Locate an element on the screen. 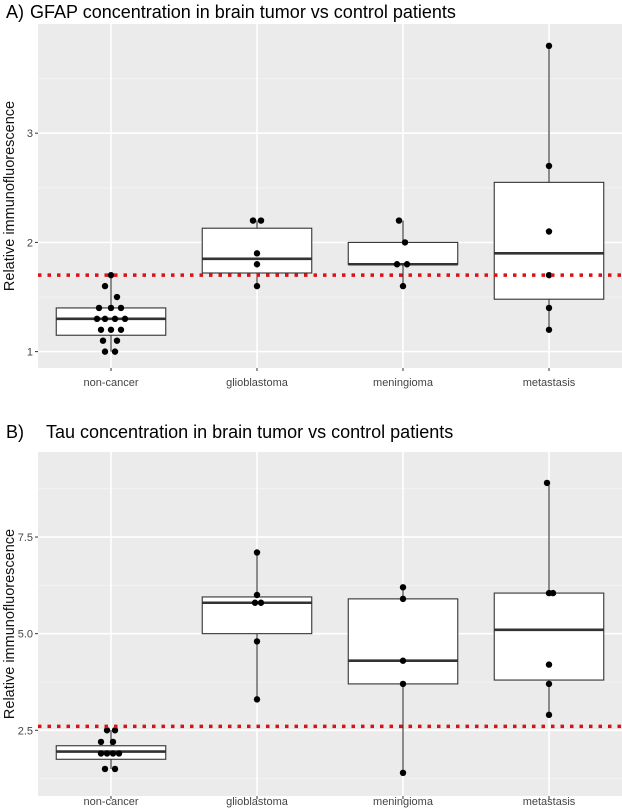 This screenshot has width=622, height=811. y-tick-label: 2.5 is located at coordinates (25, 731).